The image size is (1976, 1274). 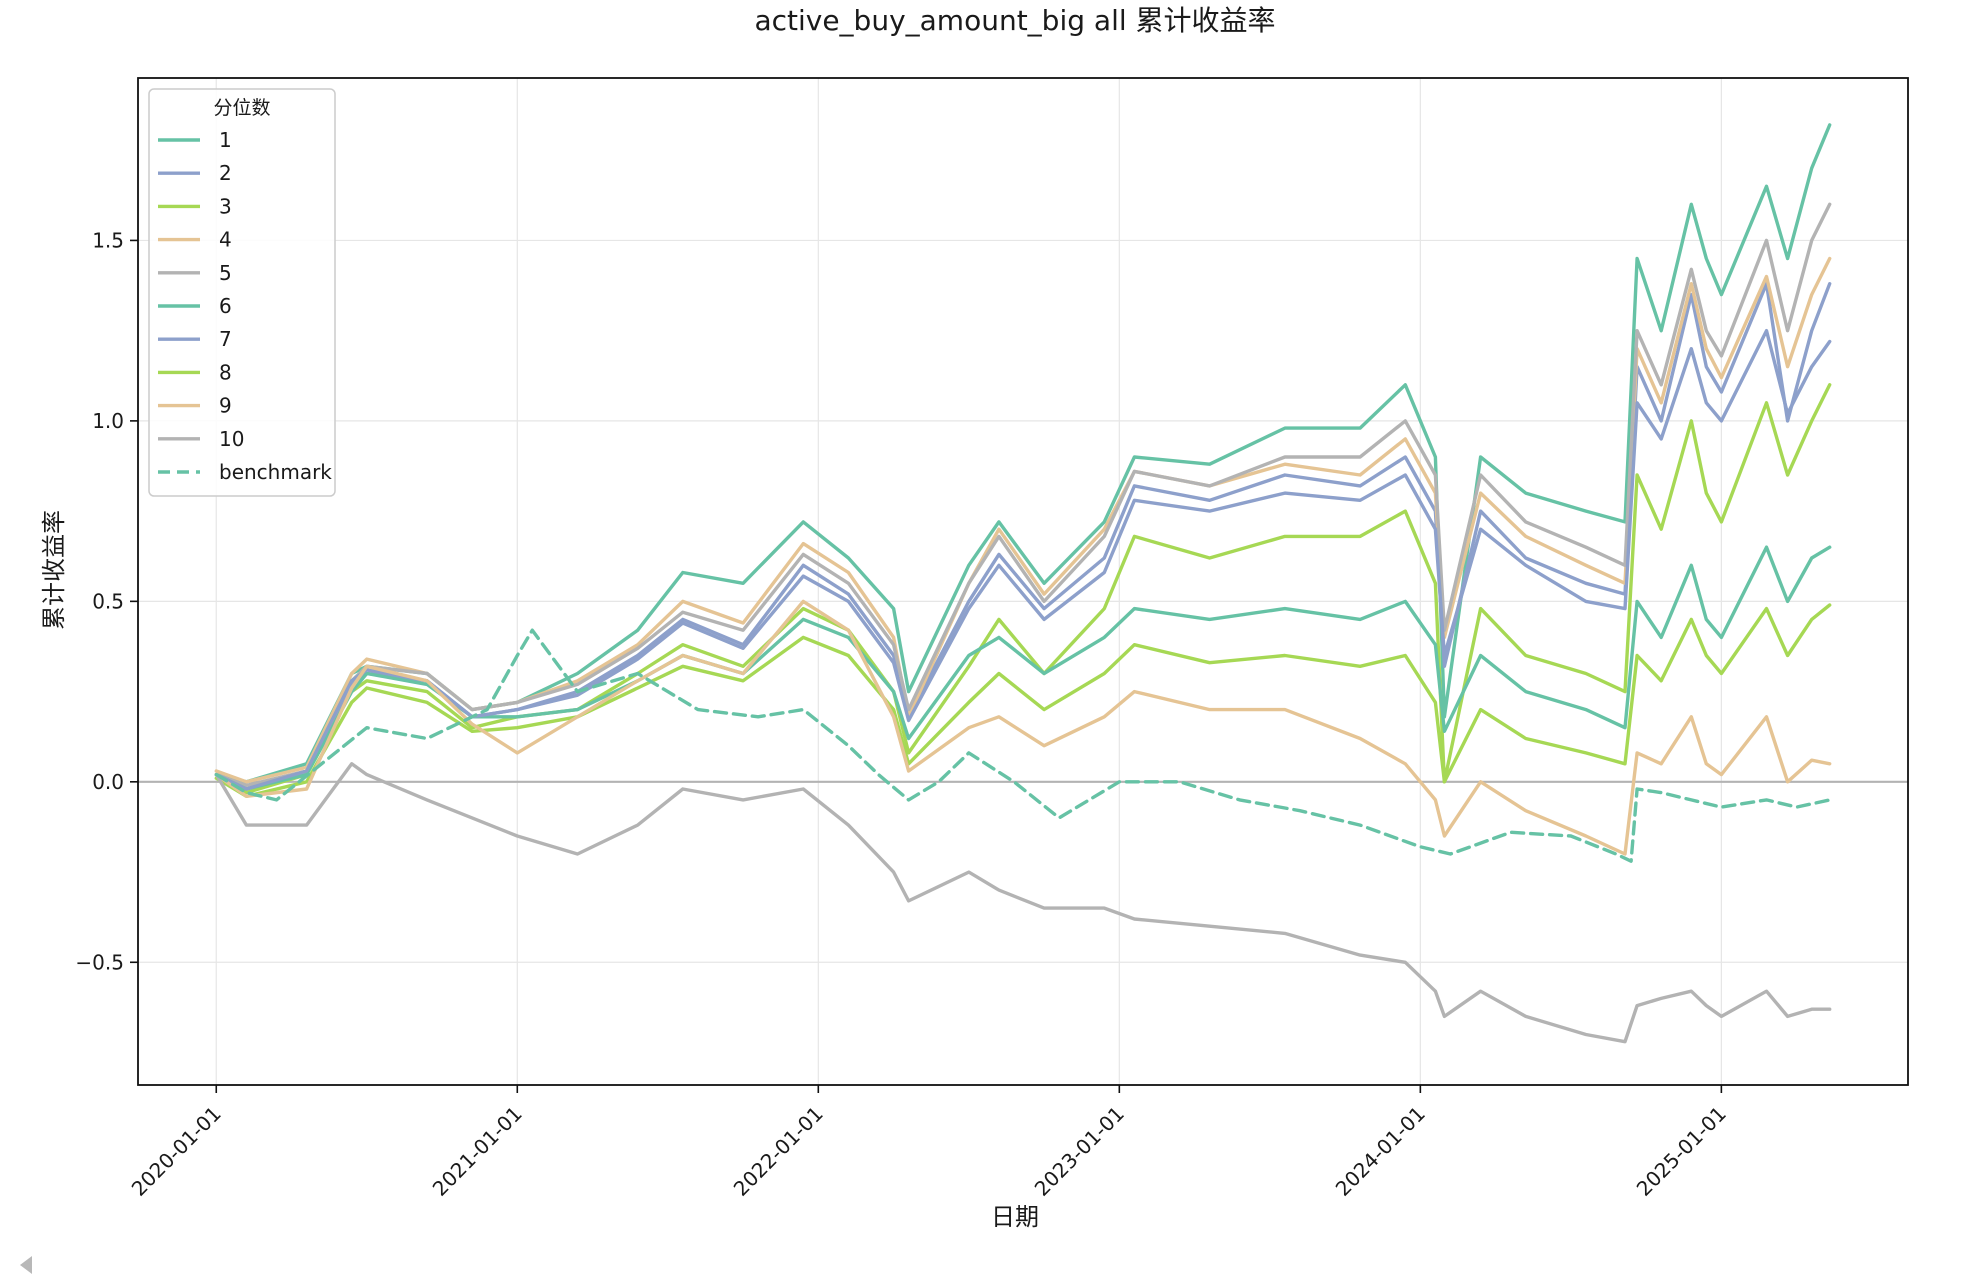 I want to click on y-axis: −0.5 0.0 0.5 1.0 1.5, so click(x=106, y=601).